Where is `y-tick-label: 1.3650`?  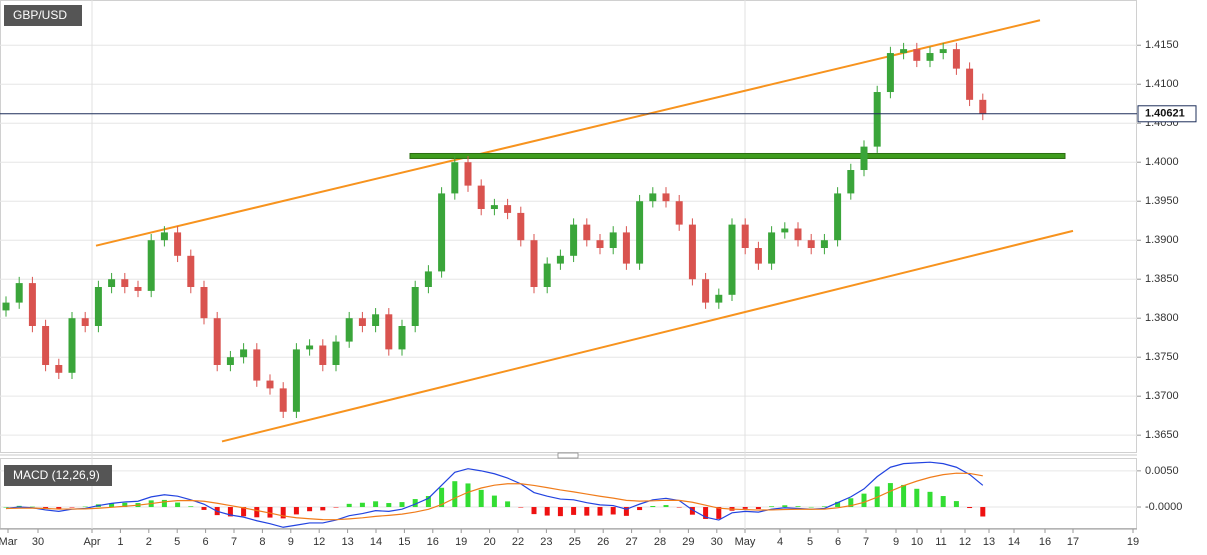
y-tick-label: 1.3650 is located at coordinates (1162, 435).